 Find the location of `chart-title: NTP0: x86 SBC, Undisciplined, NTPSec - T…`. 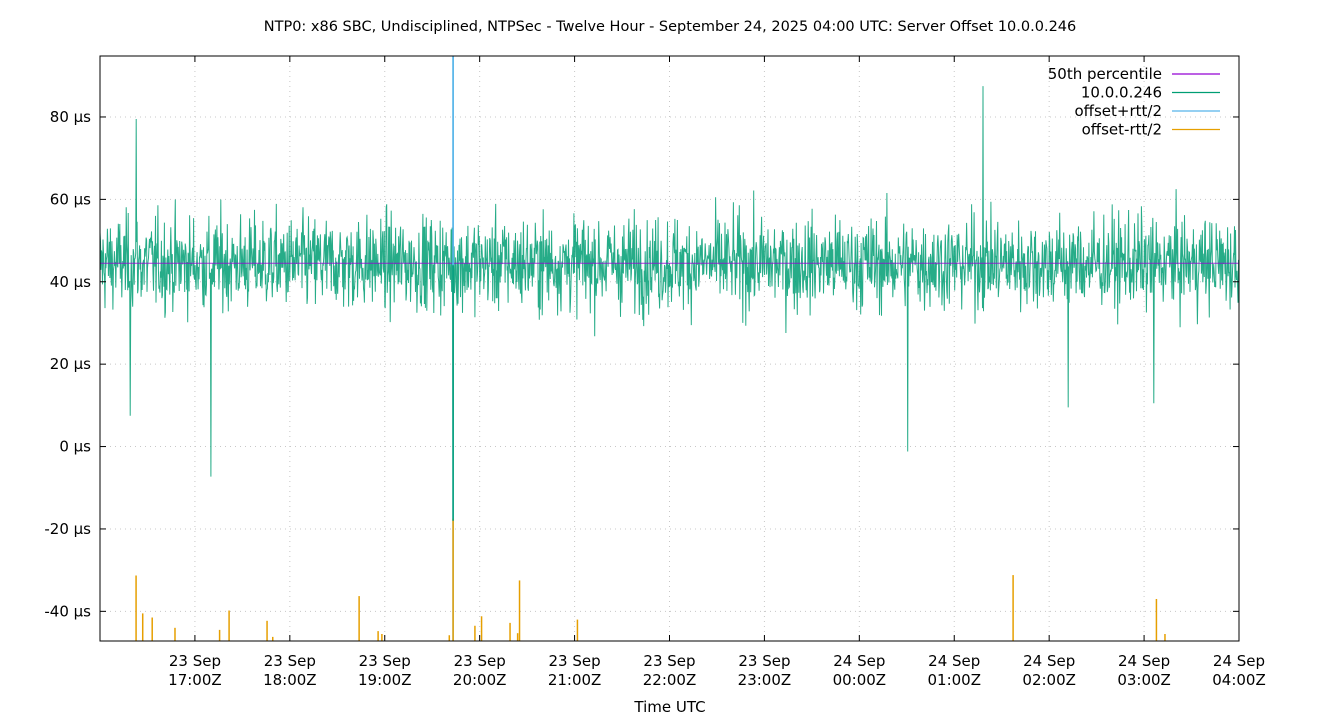

chart-title: NTP0: x86 SBC, Undisciplined, NTPSec - T… is located at coordinates (670, 27).